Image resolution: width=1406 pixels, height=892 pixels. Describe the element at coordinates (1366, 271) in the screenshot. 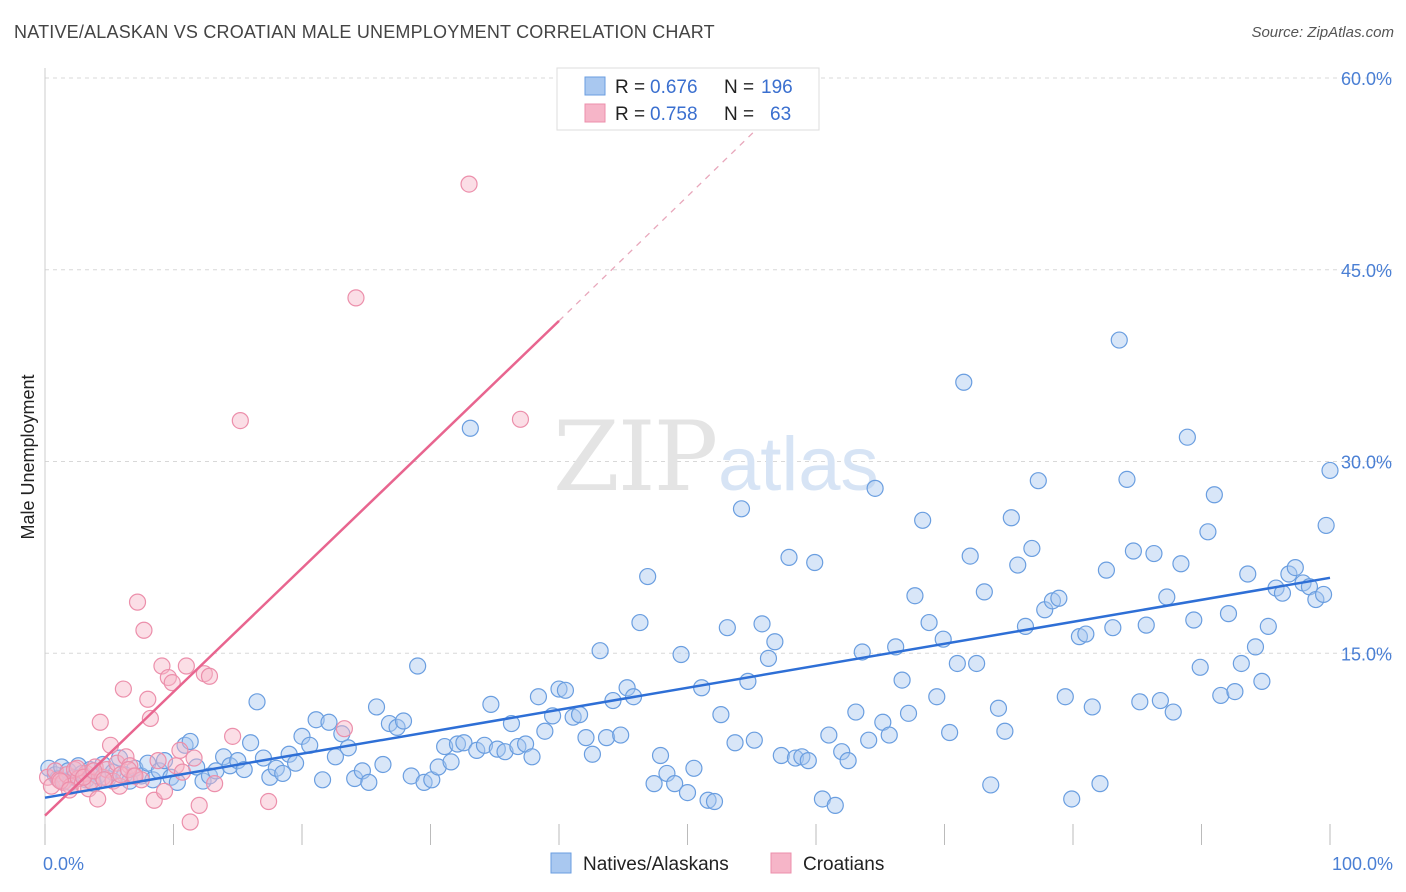

I see `y-tick-label-2: 45.0%` at that location.